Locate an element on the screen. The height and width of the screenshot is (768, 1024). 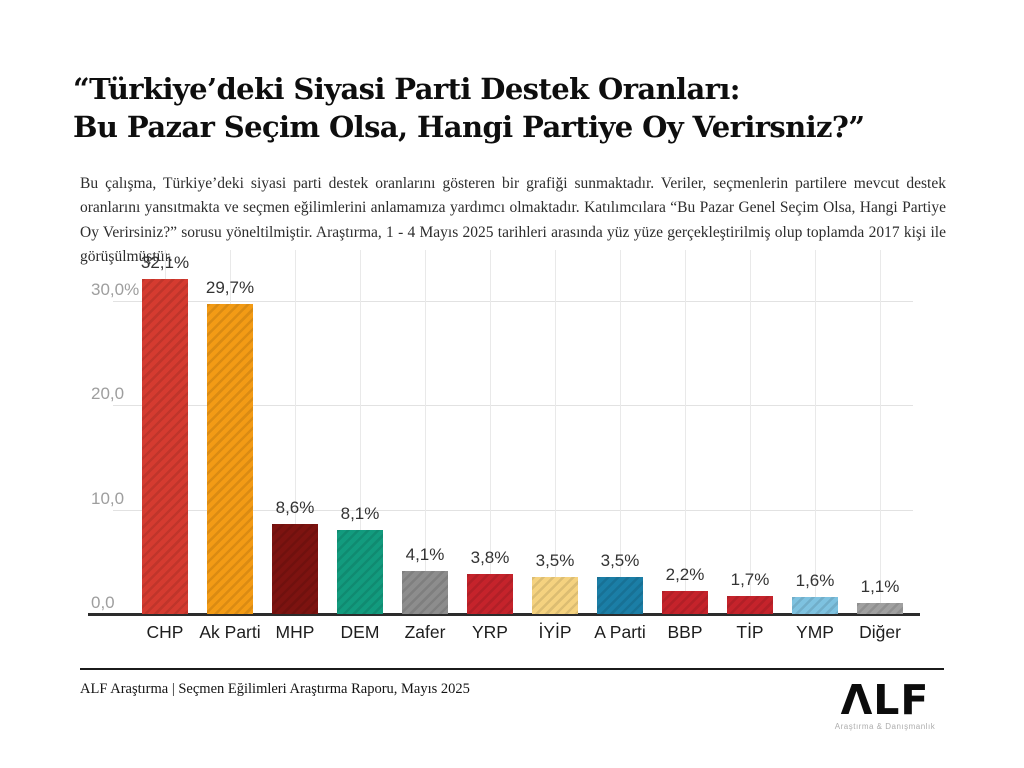
value-label-ti-p: 1,7% is located at coordinates (750, 580).